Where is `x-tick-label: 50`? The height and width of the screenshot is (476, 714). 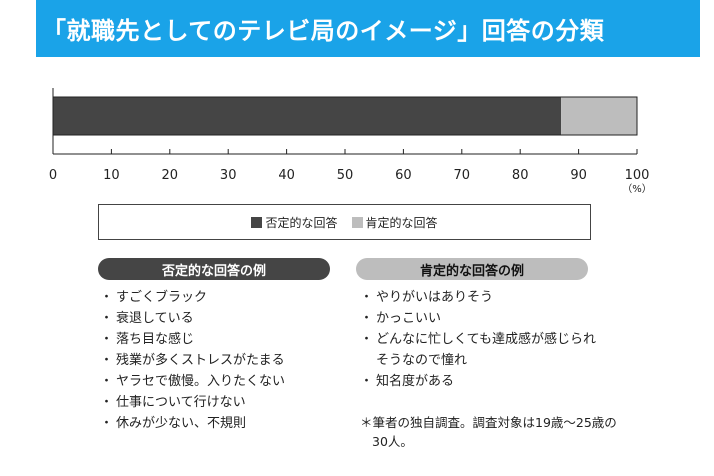
x-tick-label: 50 is located at coordinates (345, 175).